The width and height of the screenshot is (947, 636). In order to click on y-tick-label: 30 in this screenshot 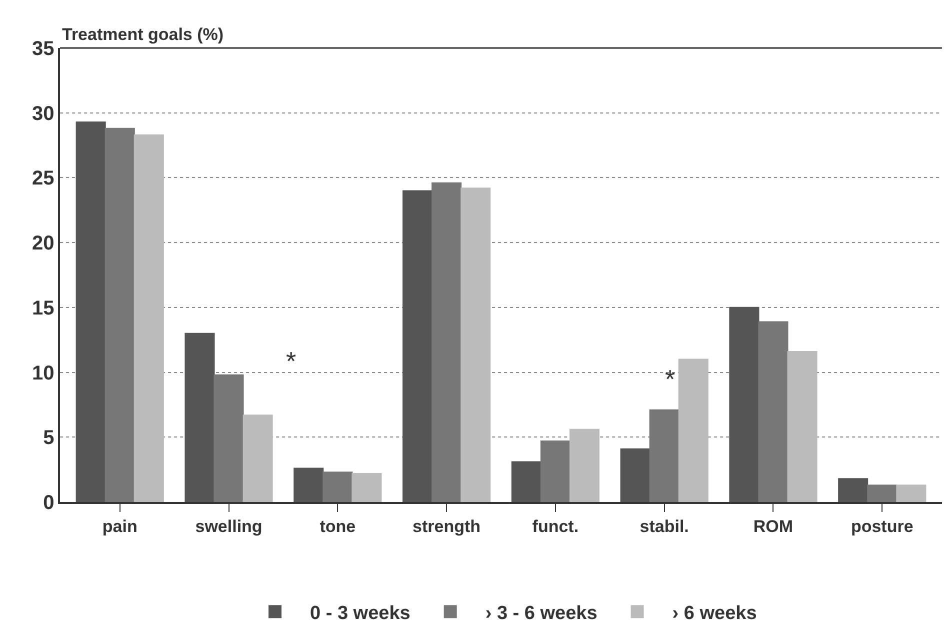, I will do `click(43, 113)`.